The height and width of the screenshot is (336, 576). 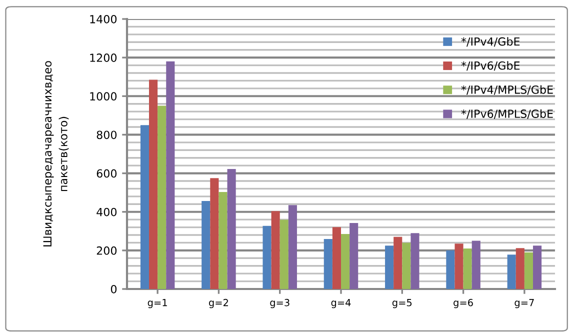 What do you see at coordinates (490, 66) in the screenshot?
I see `legend-label: */IPv6/GbE` at bounding box center [490, 66].